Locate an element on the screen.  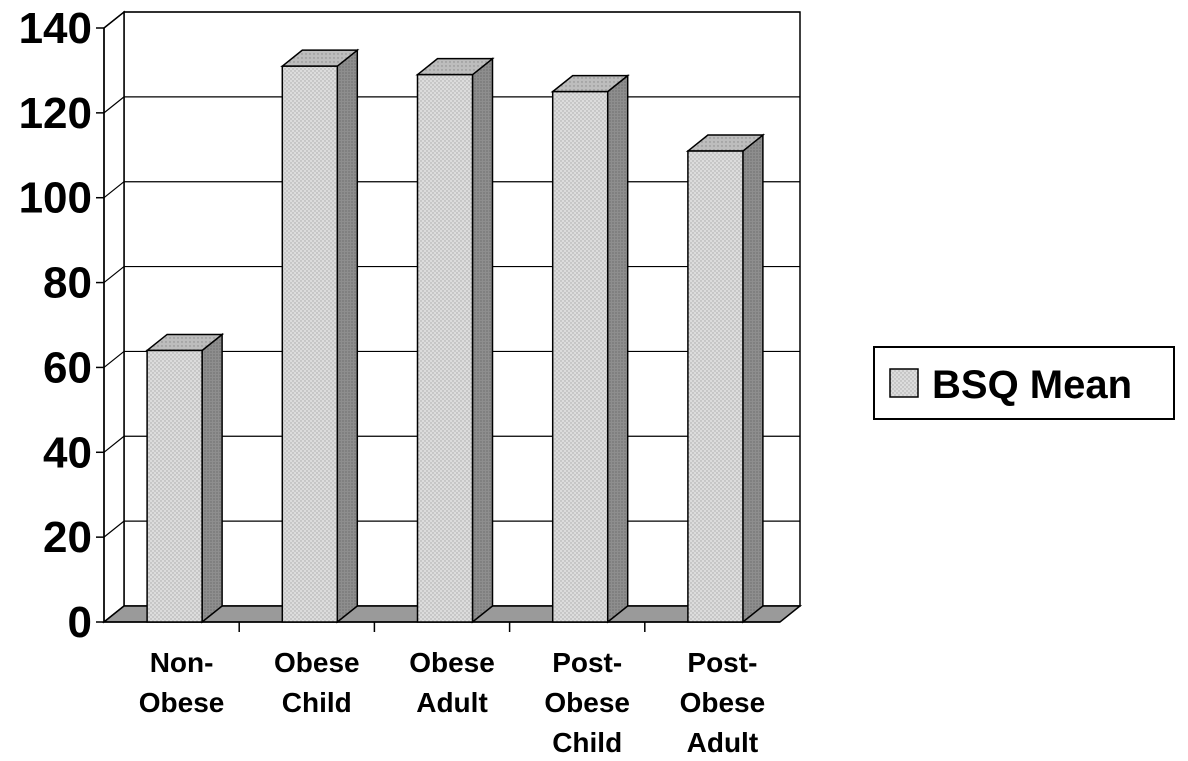
y-tick-label: 0 is located at coordinates (80, 622).